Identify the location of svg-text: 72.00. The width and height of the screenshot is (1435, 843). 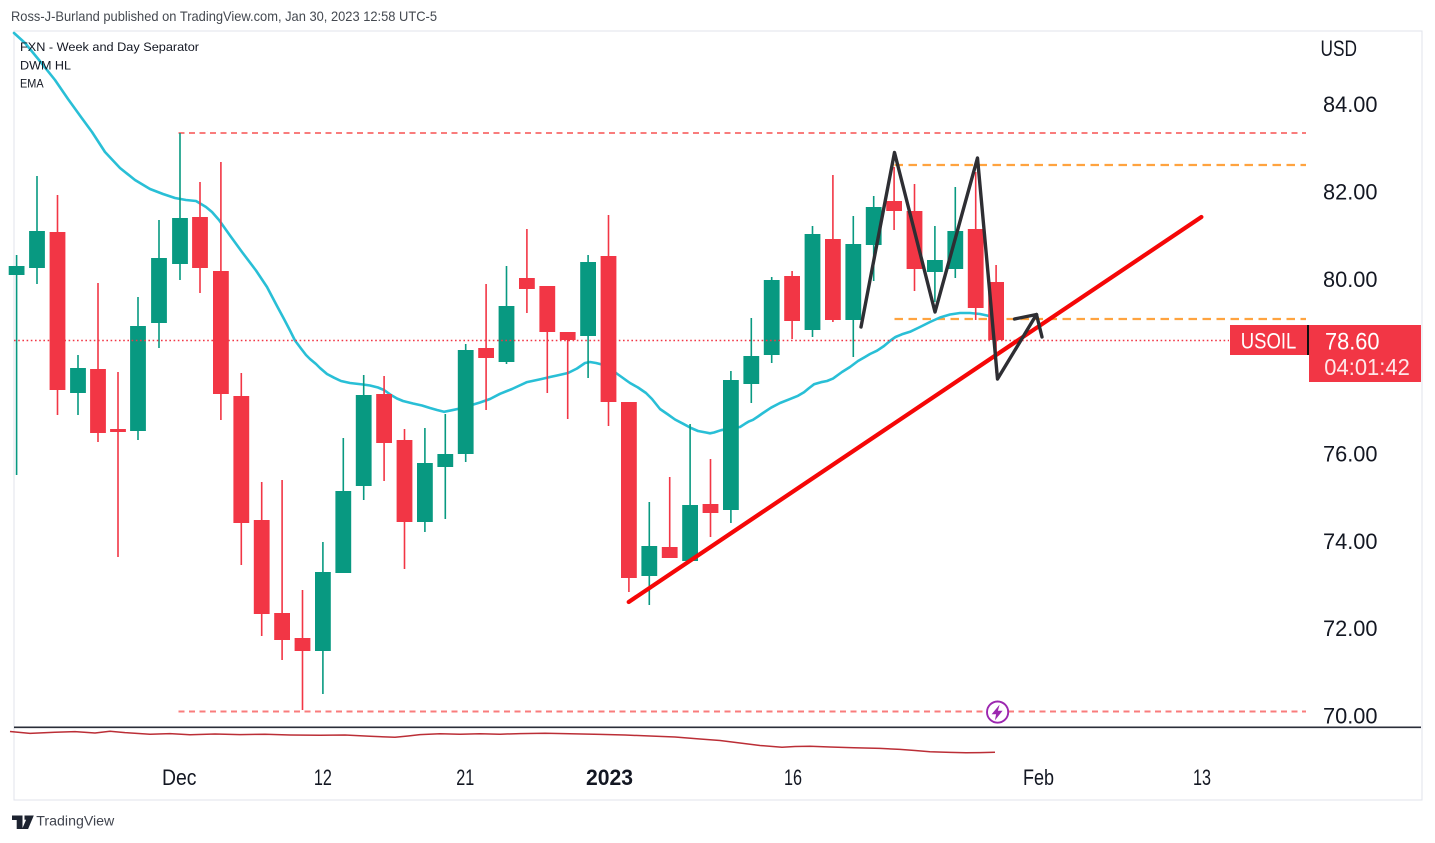
(1350, 628).